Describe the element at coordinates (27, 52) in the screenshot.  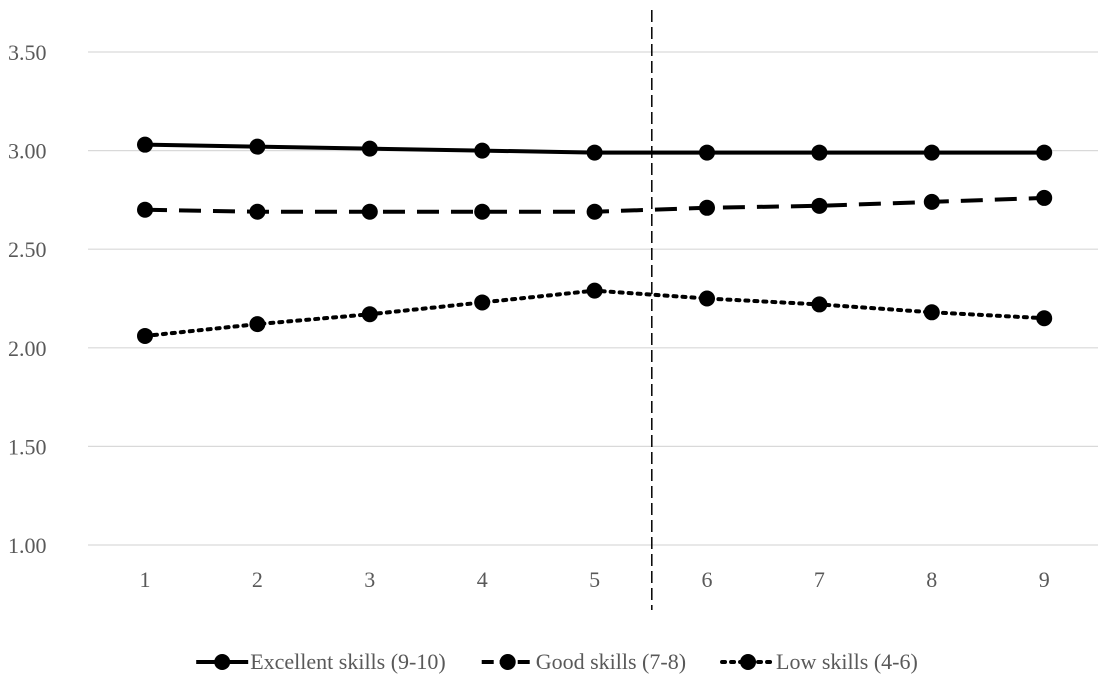
I see `y-tick-label: 3.50` at that location.